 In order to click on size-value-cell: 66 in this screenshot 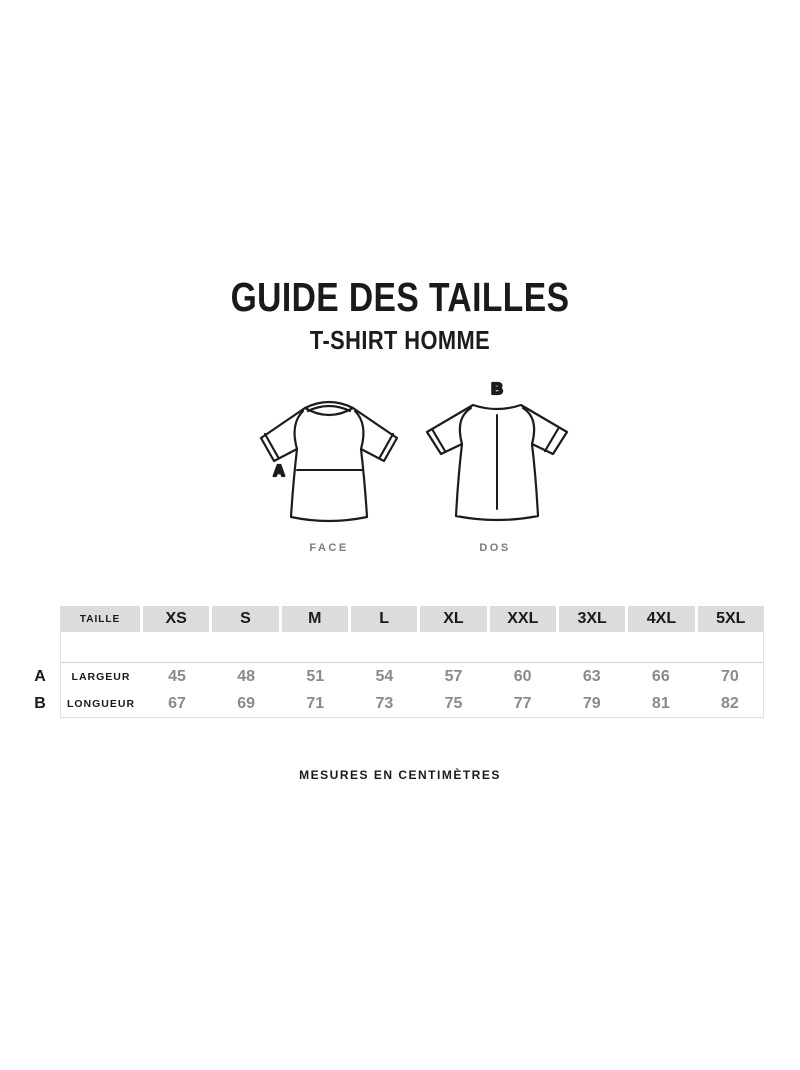, I will do `click(660, 676)`.